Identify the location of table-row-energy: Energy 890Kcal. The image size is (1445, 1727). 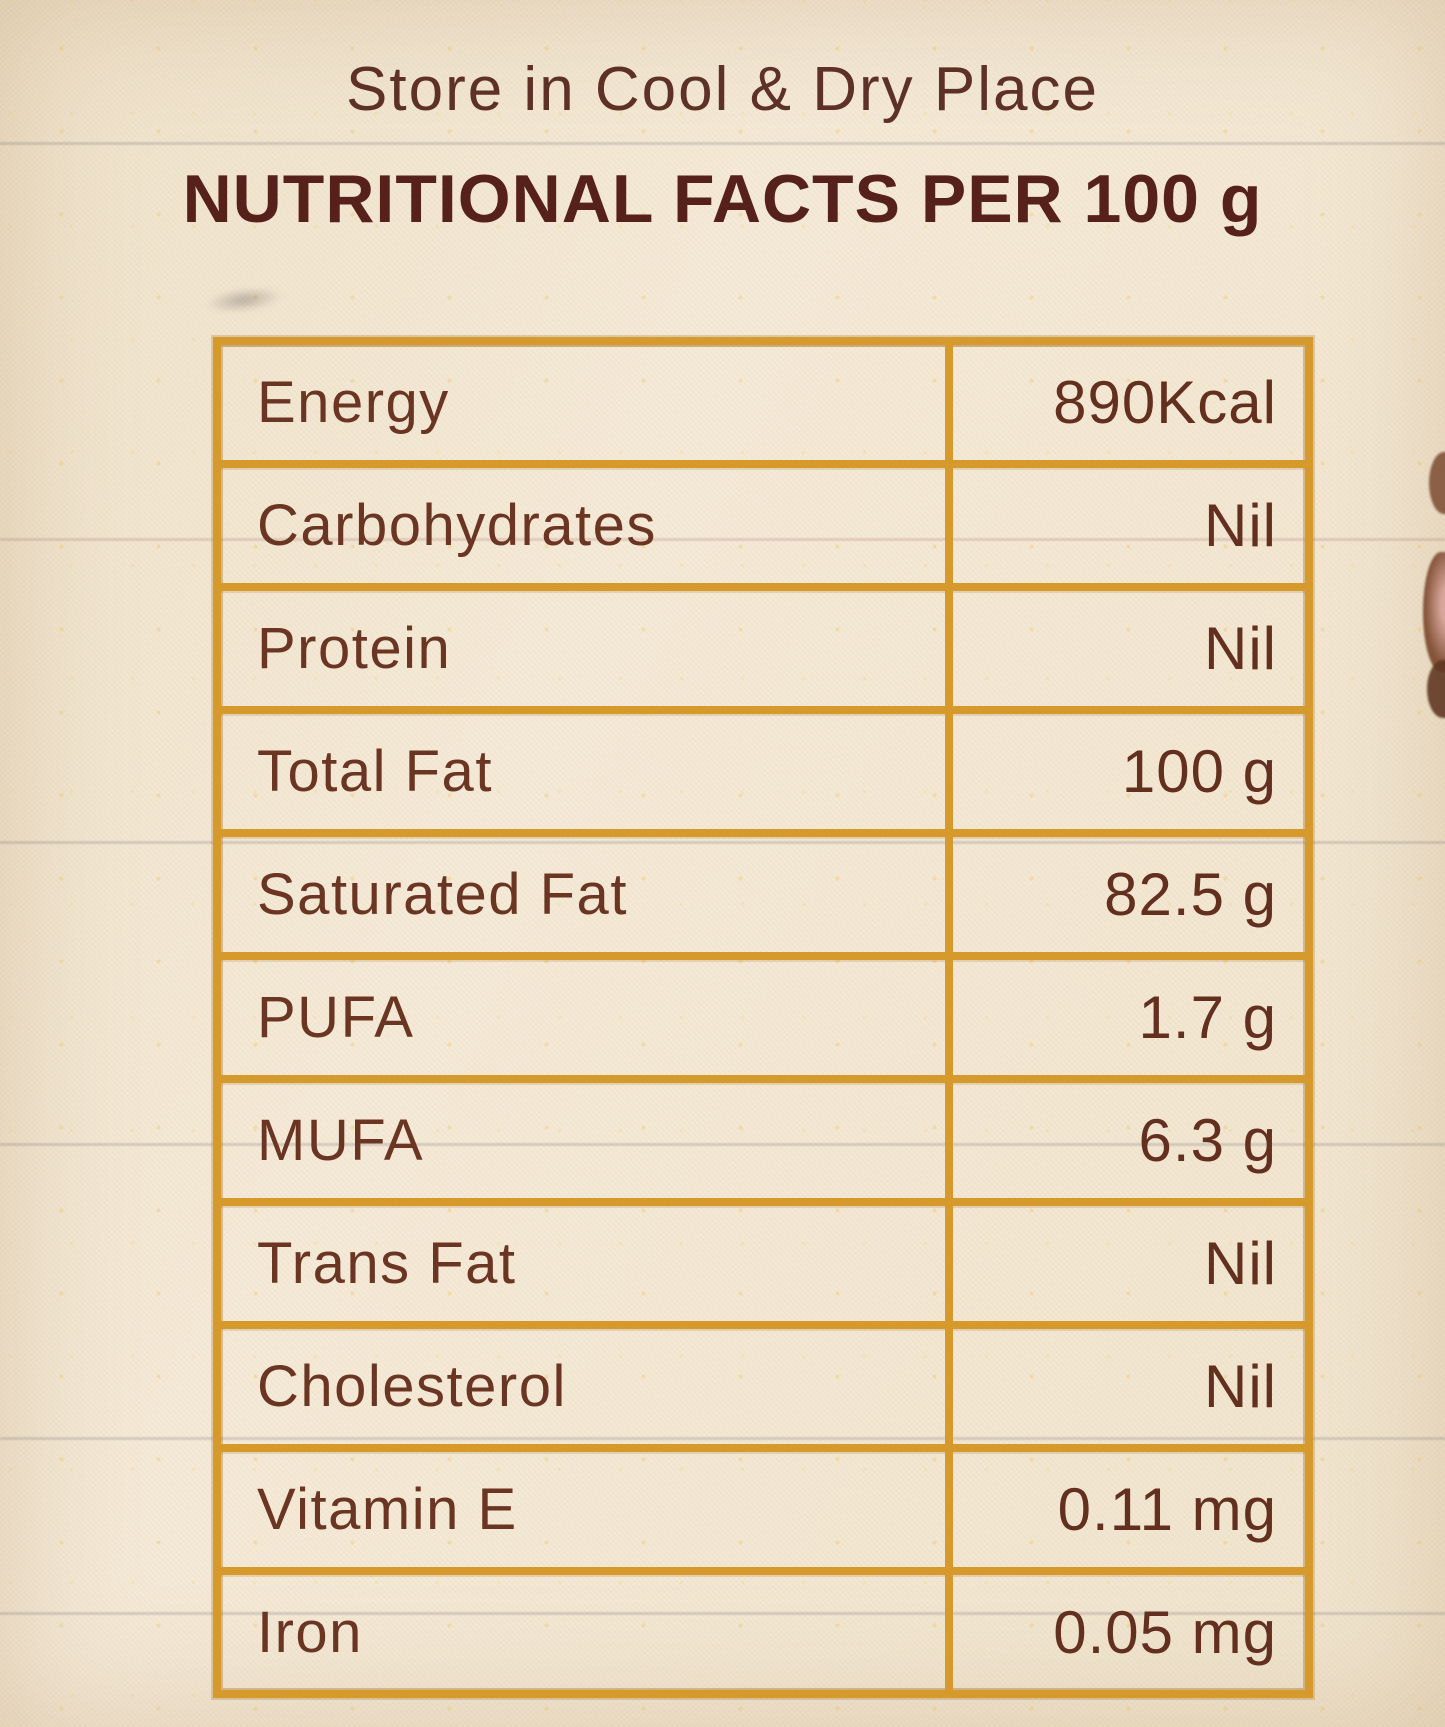
(763, 406).